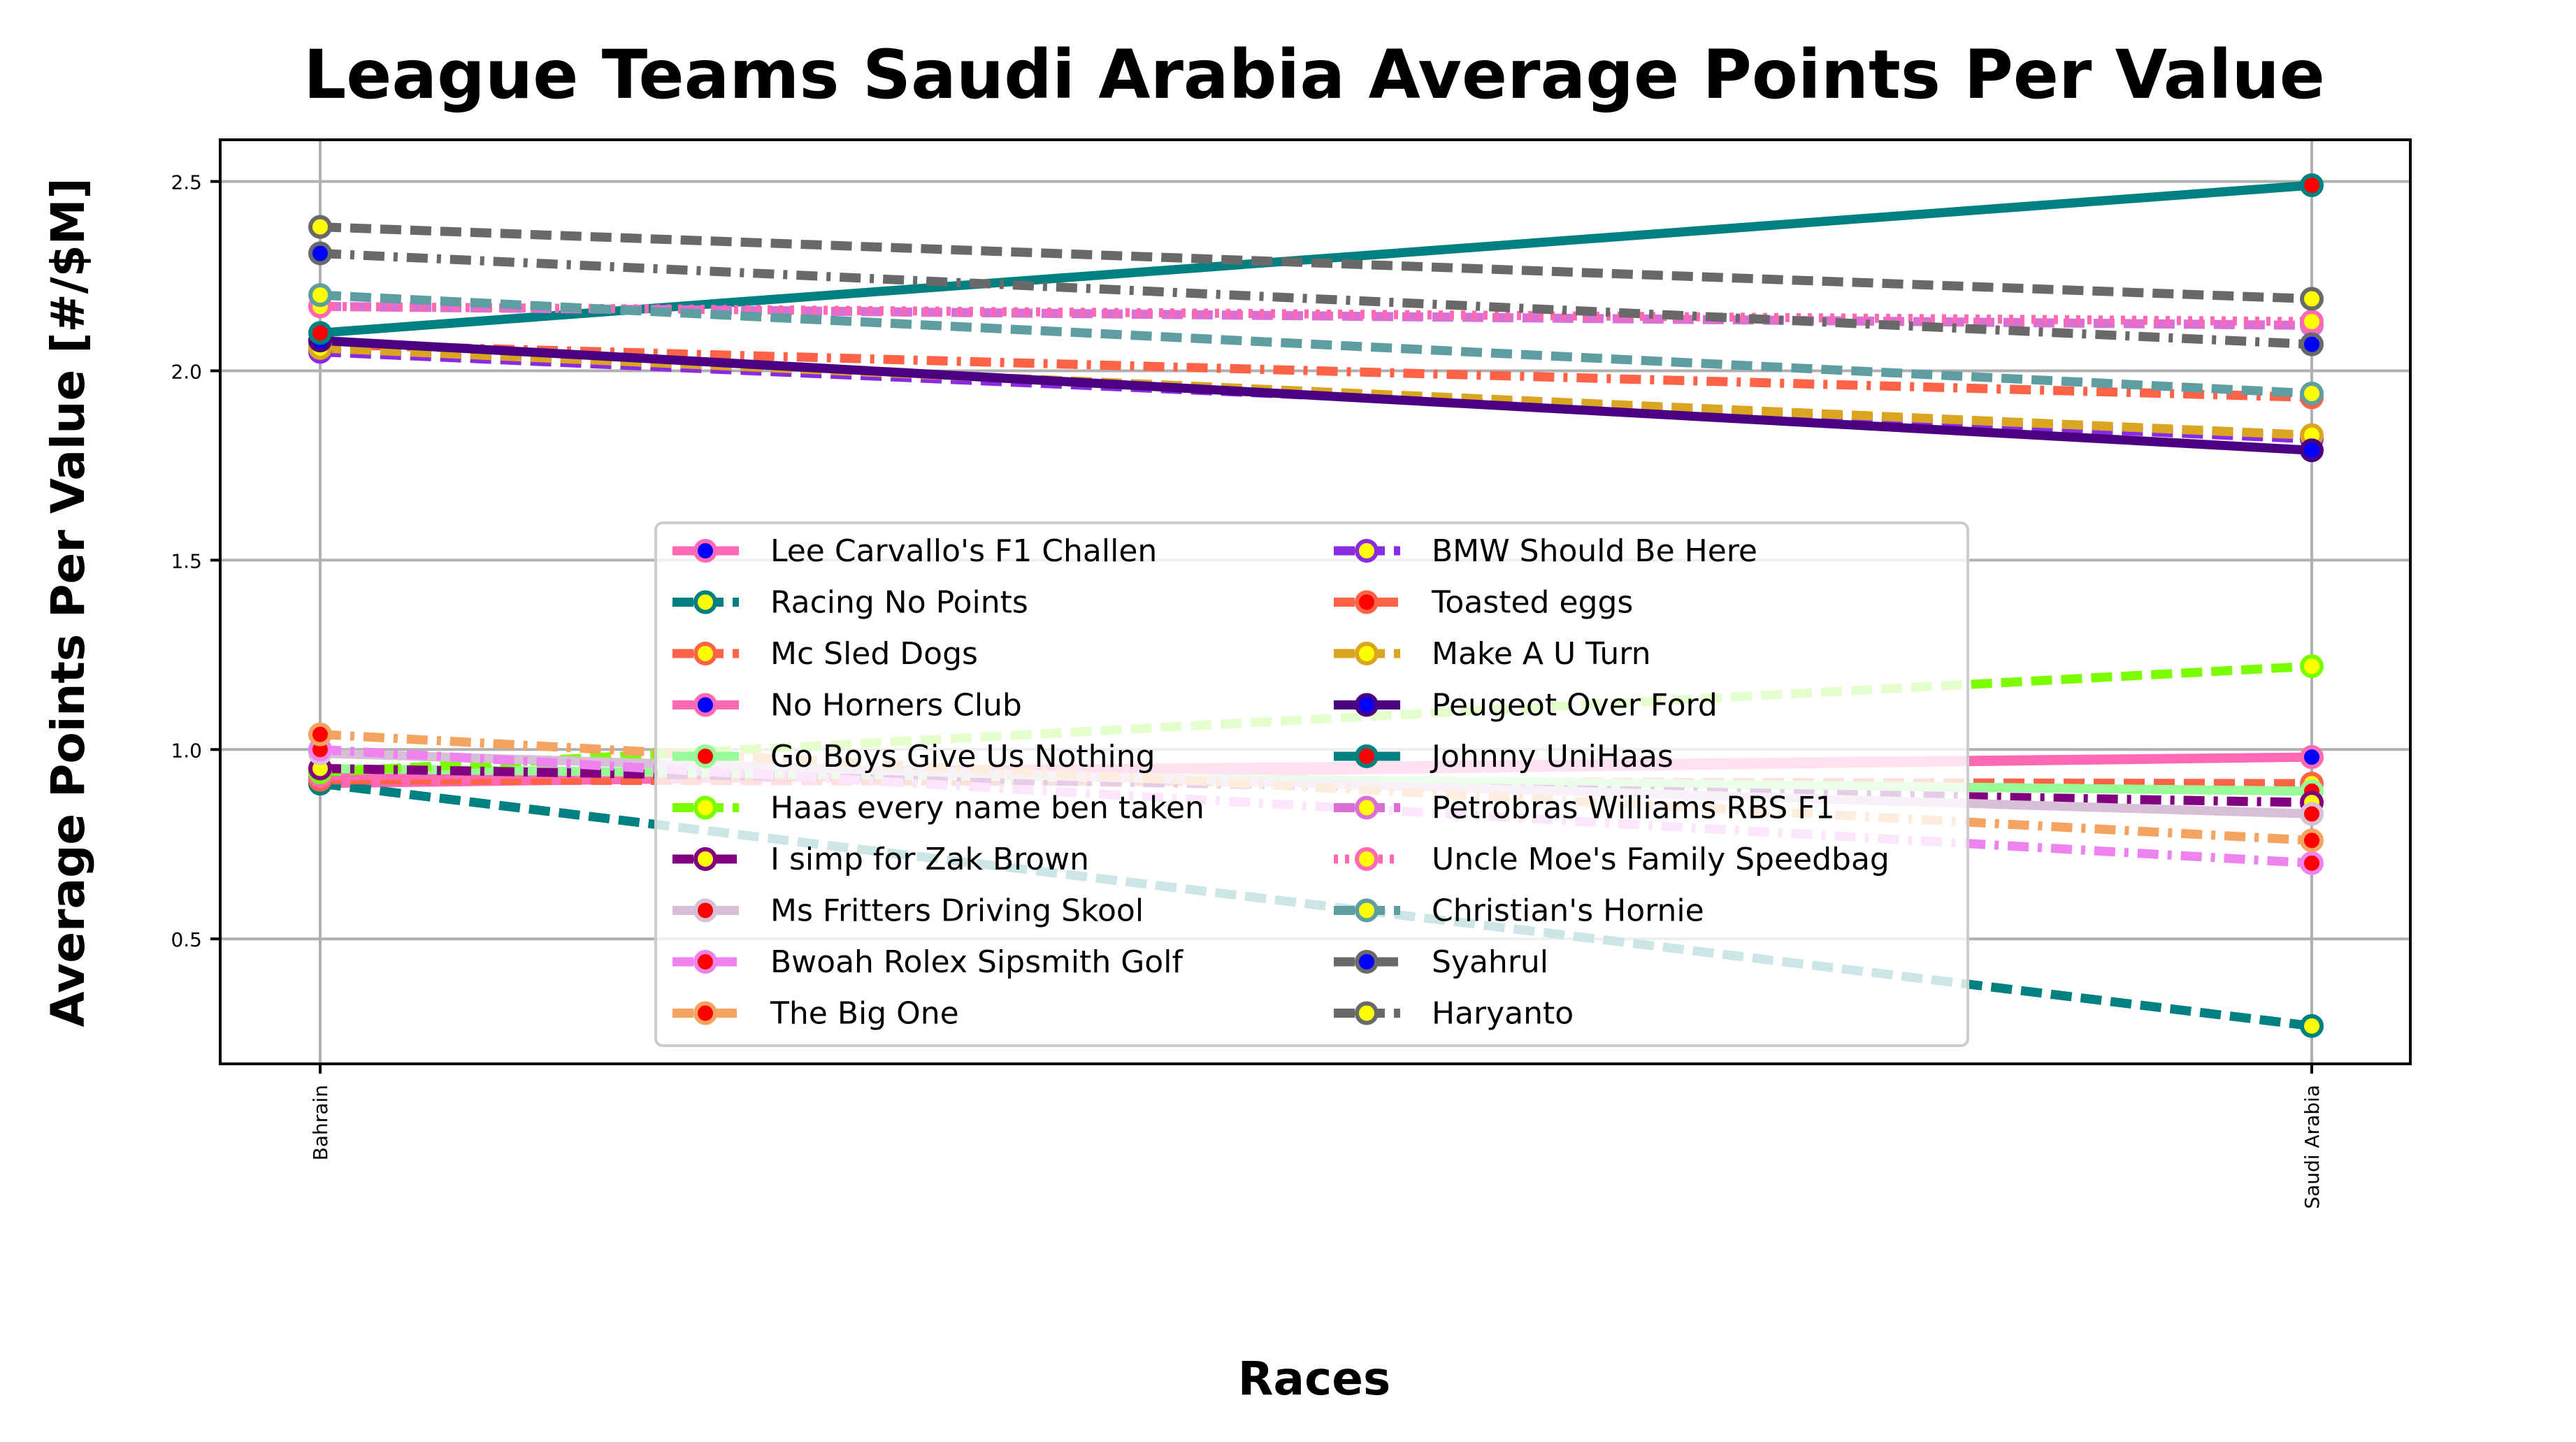  What do you see at coordinates (186, 372) in the screenshot?
I see `y-tick-label: 2.0` at bounding box center [186, 372].